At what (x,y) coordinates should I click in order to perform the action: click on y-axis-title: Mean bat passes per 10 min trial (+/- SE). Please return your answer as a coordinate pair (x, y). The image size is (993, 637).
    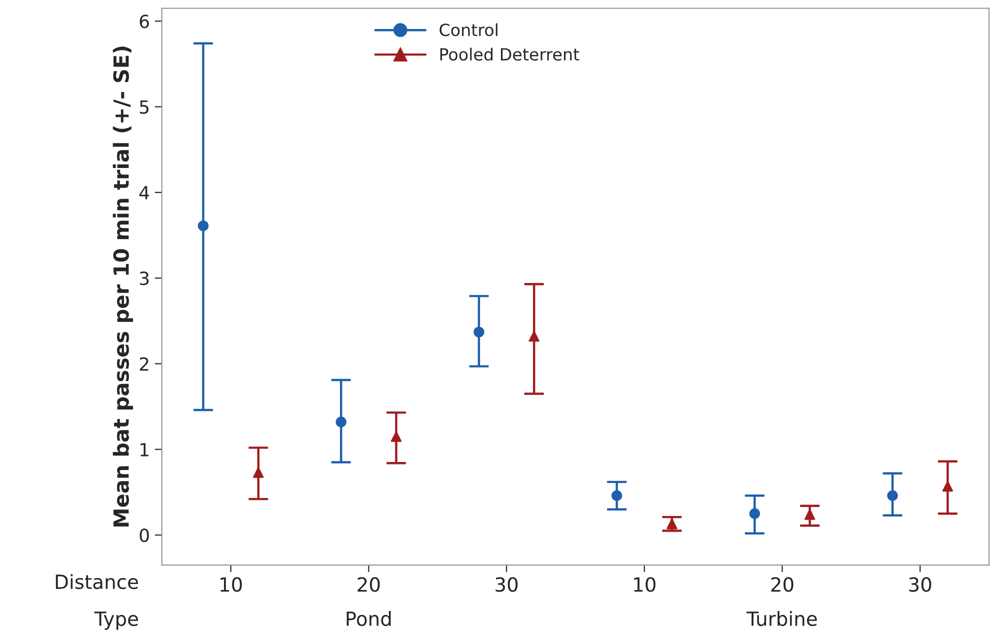
    Looking at the image, I should click on (123, 286).